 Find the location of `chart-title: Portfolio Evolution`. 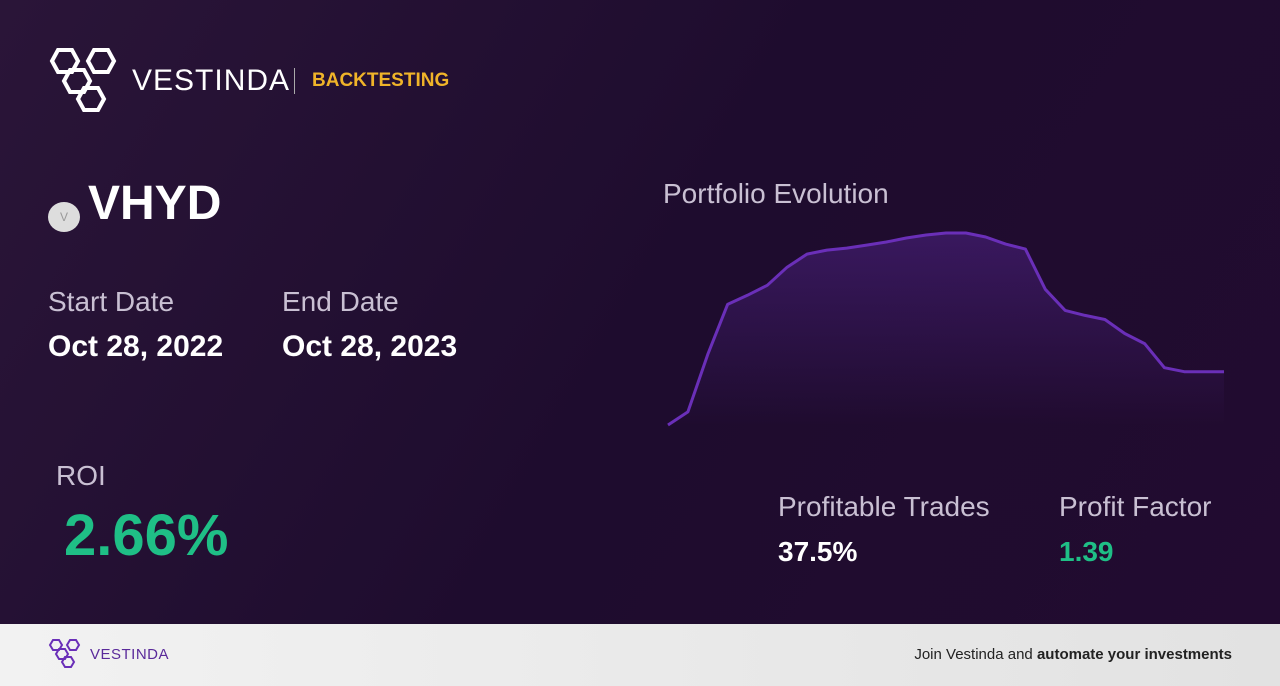

chart-title: Portfolio Evolution is located at coordinates (776, 193).